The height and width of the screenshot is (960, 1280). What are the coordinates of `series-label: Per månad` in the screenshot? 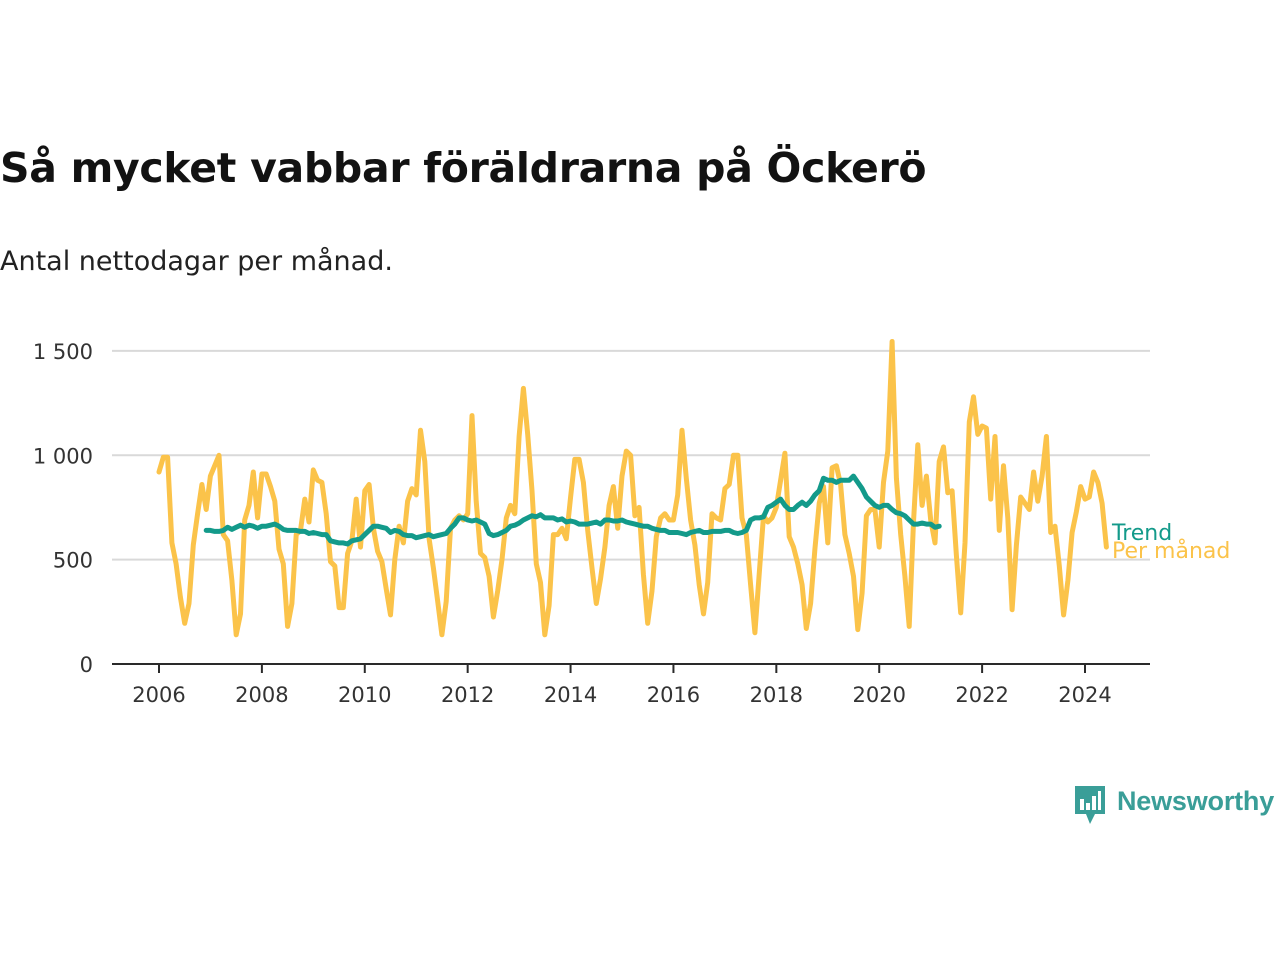 It's located at (1171, 551).